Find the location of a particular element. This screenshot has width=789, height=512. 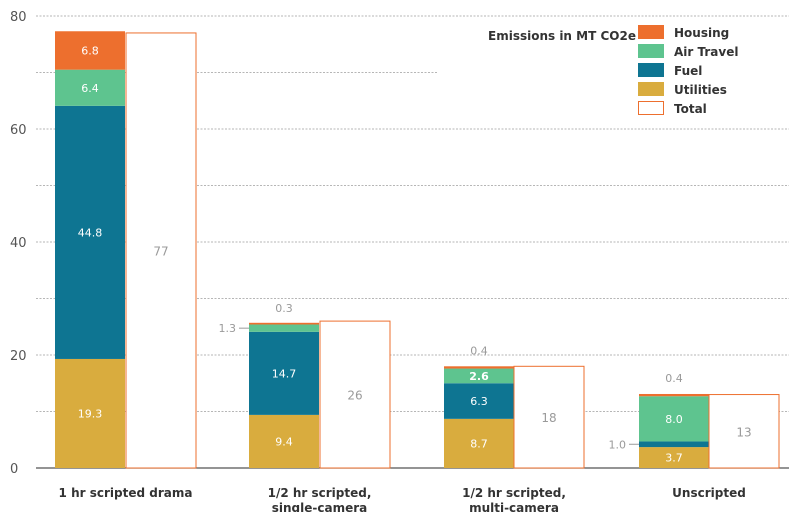

y-tick-label: 20 is located at coordinates (18, 356).